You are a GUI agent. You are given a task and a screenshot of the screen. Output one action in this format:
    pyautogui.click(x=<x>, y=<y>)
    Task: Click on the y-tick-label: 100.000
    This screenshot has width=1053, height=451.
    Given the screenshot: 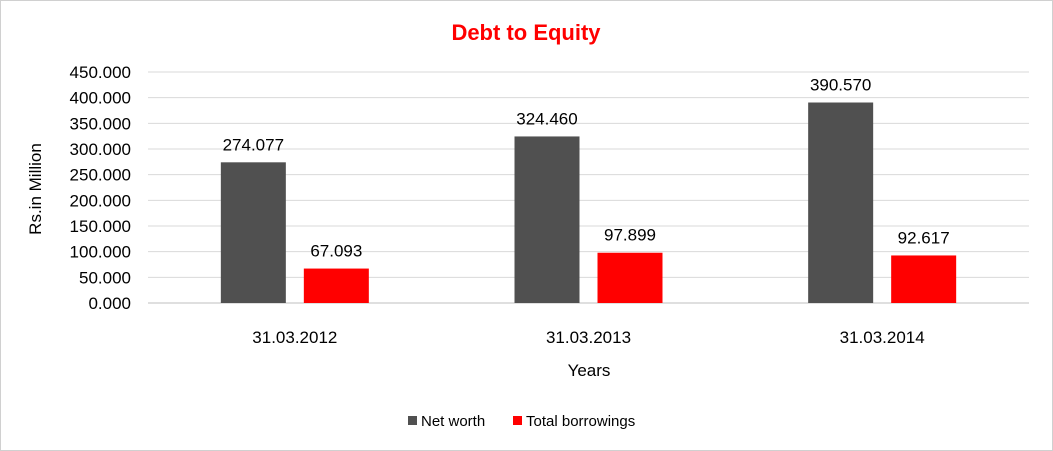 What is the action you would take?
    pyautogui.click(x=100, y=252)
    